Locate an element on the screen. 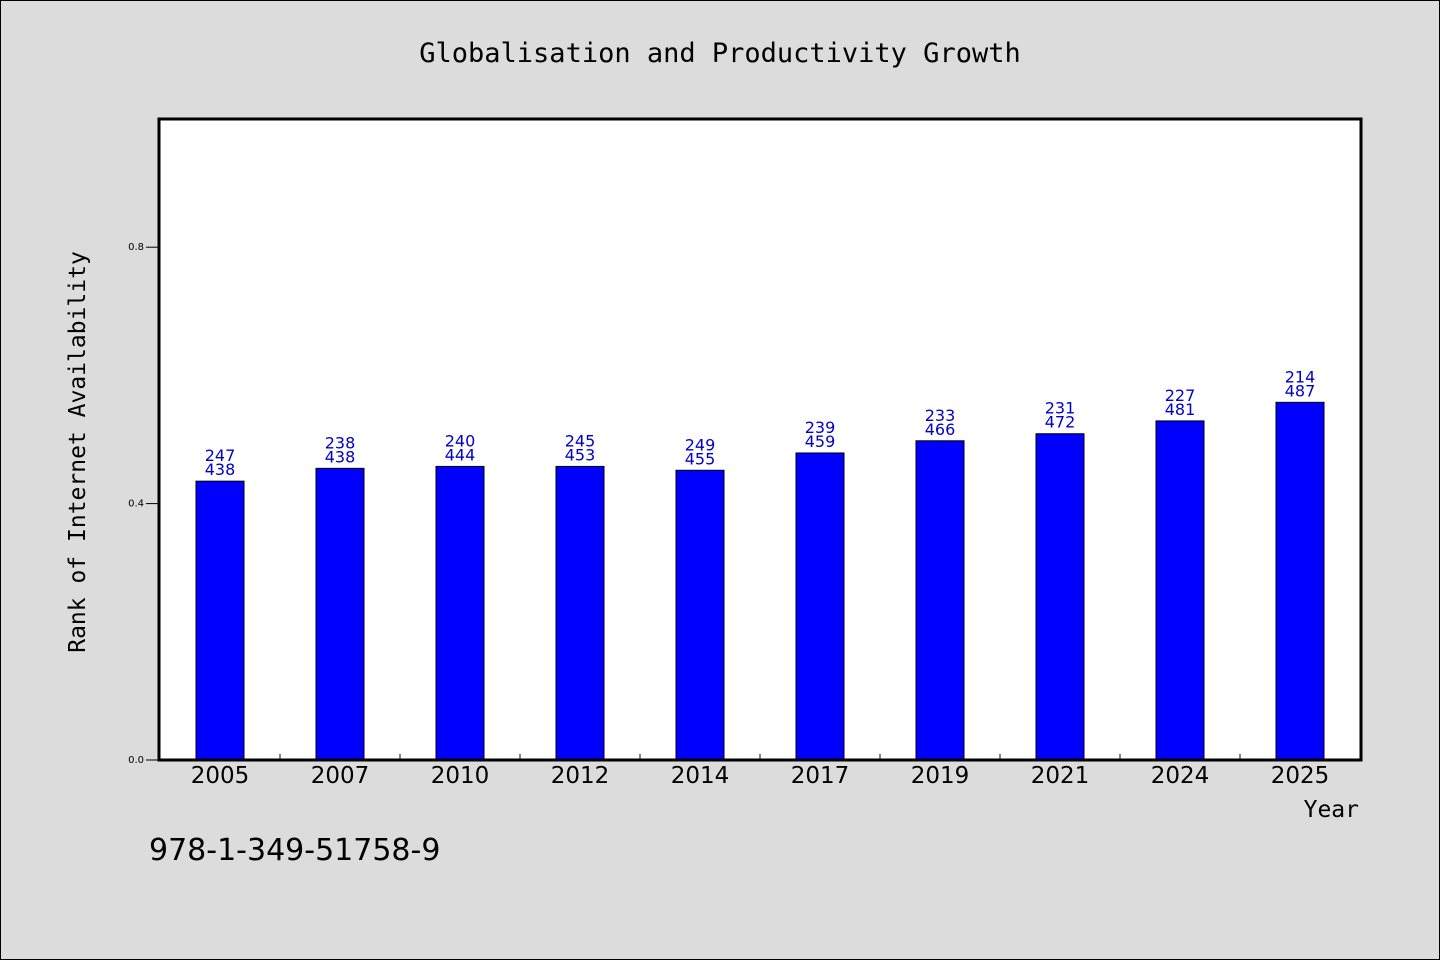 The width and height of the screenshot is (1440, 960). bar-label-bottom: 455 is located at coordinates (700, 458).